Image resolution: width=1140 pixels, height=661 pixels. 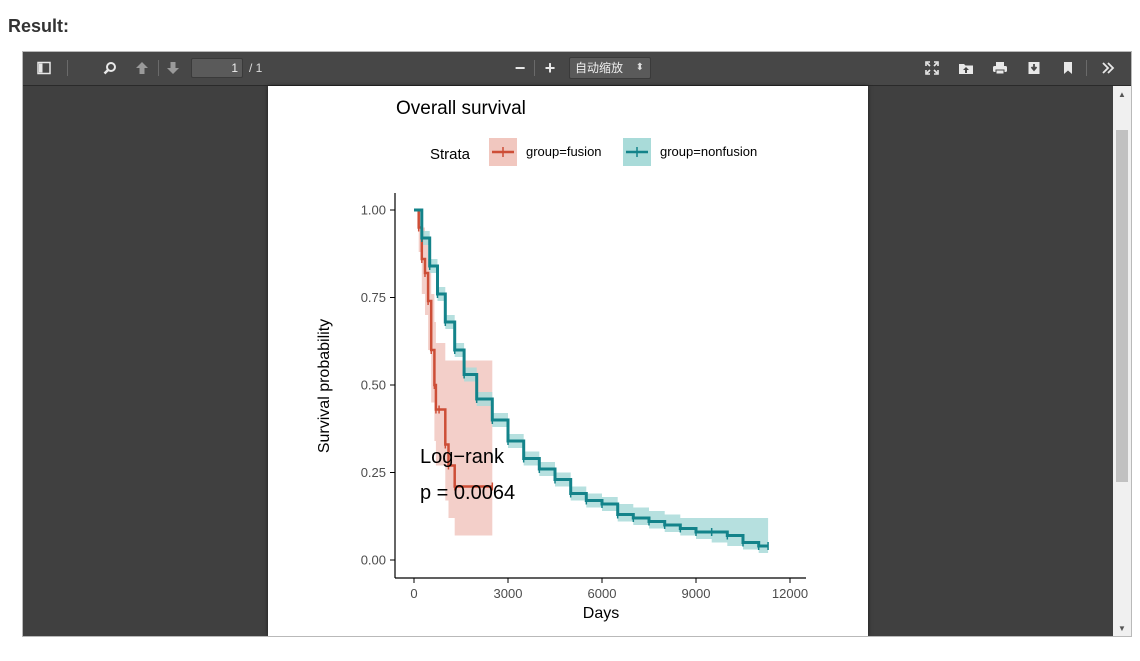 What do you see at coordinates (550, 67) in the screenshot?
I see `zoom-in-icon: +` at bounding box center [550, 67].